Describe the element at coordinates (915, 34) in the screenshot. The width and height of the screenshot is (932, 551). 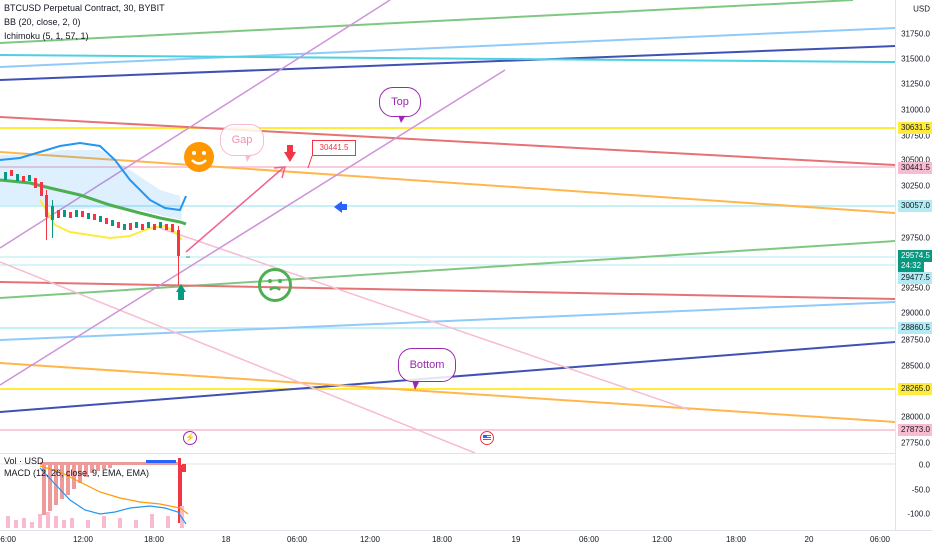
I see `price-tick: 31750.0` at that location.